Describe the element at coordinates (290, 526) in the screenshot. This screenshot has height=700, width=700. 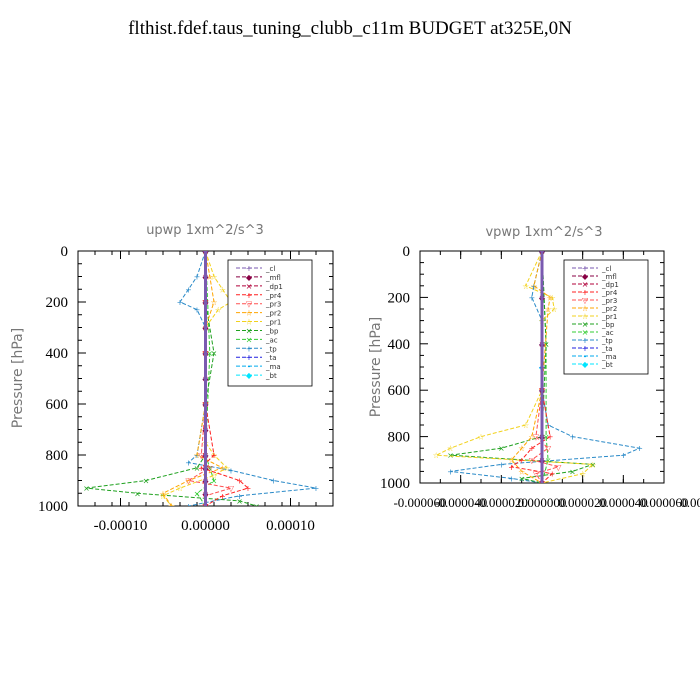
I see `x-tick-label: 0.00010` at that location.